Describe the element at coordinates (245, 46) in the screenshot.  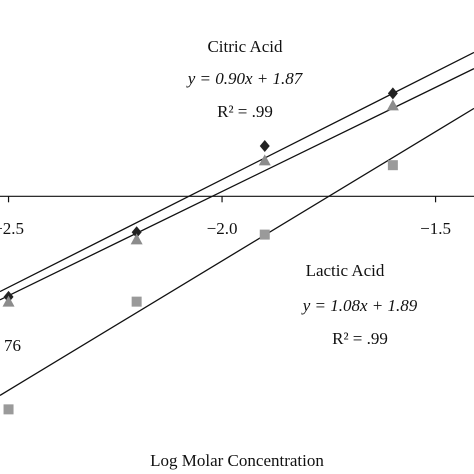
I see `annotation: Citric Acid` at that location.